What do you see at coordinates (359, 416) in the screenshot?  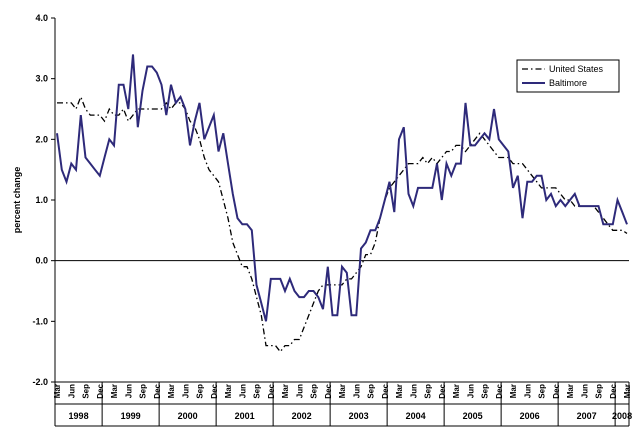 I see `year-label: 2003` at bounding box center [359, 416].